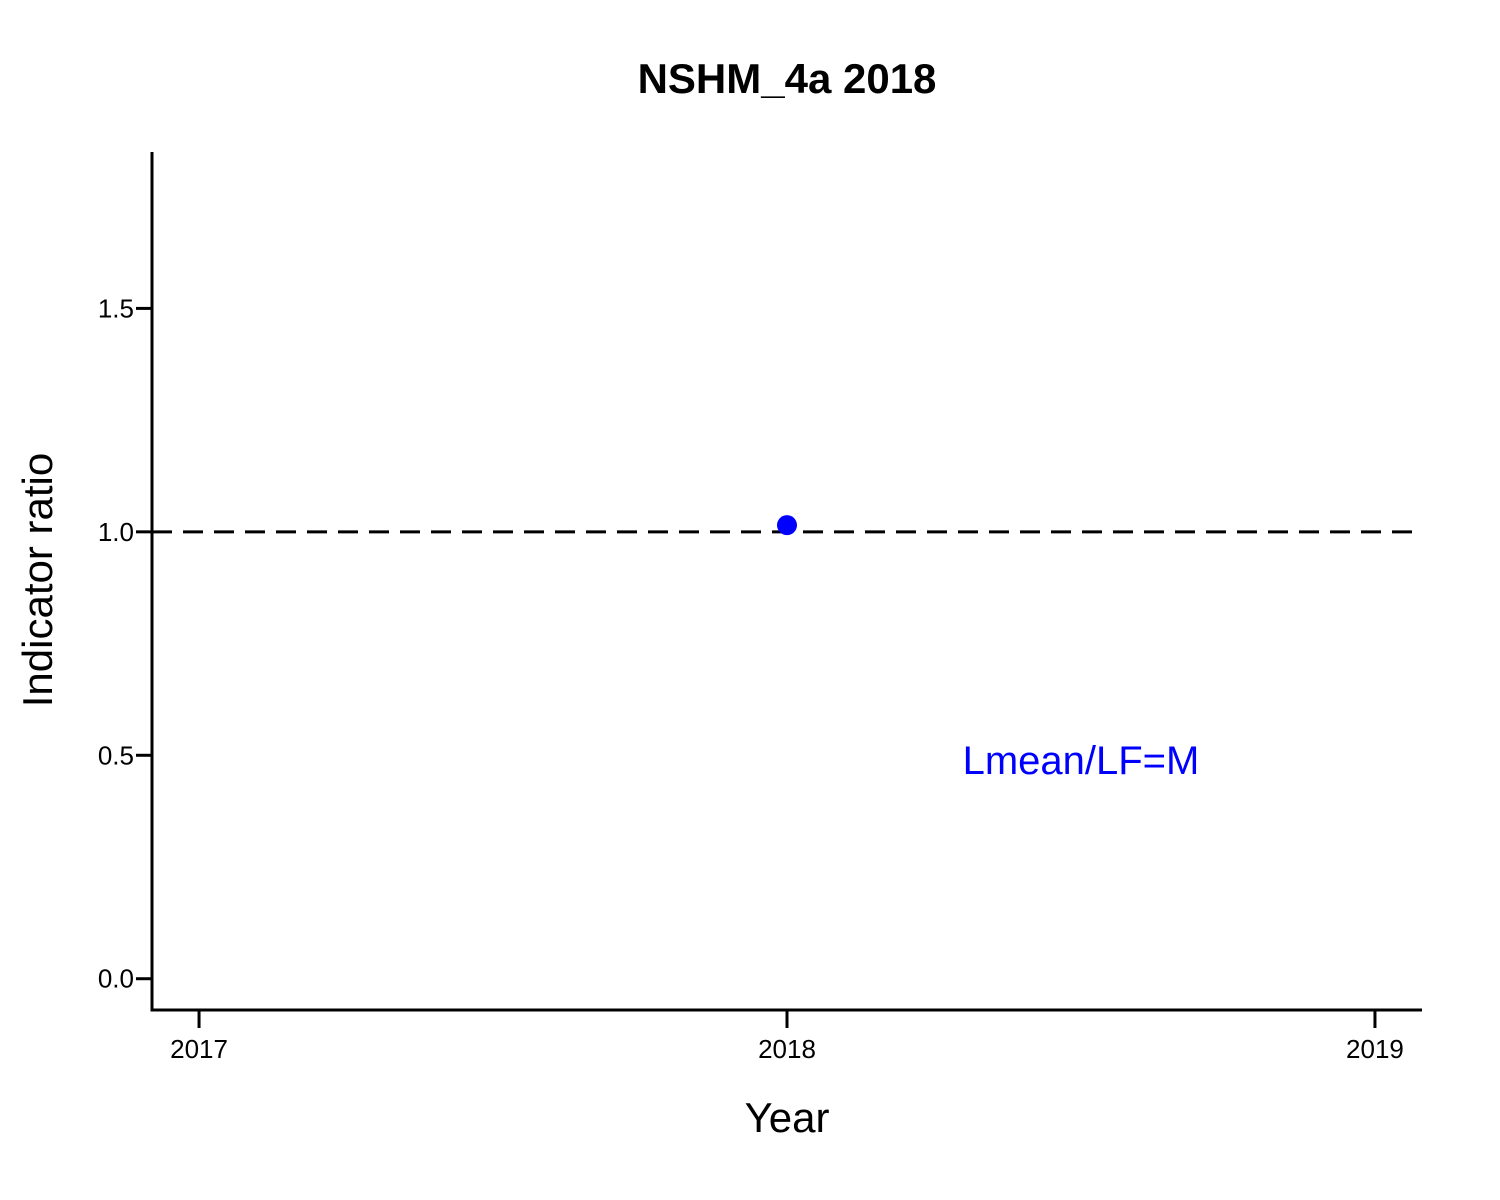 This screenshot has height=1200, width=1500. What do you see at coordinates (37, 580) in the screenshot?
I see `y-axis-title: Indicator ratio` at bounding box center [37, 580].